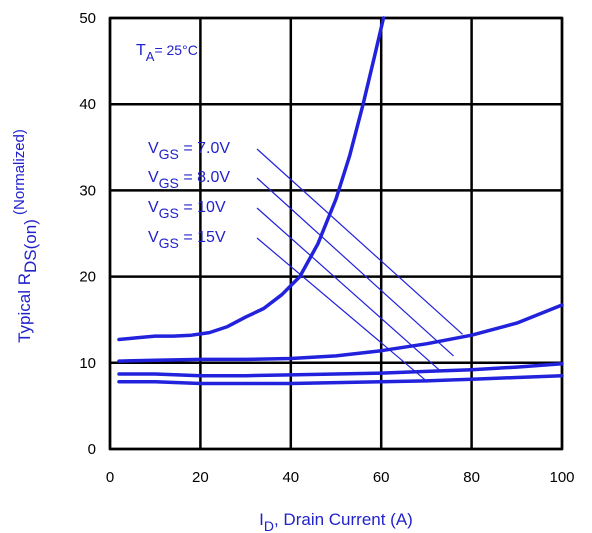 The height and width of the screenshot is (533, 592). Describe the element at coordinates (204, 177) in the screenshot. I see `series-label-rest: = 8.0V` at that location.